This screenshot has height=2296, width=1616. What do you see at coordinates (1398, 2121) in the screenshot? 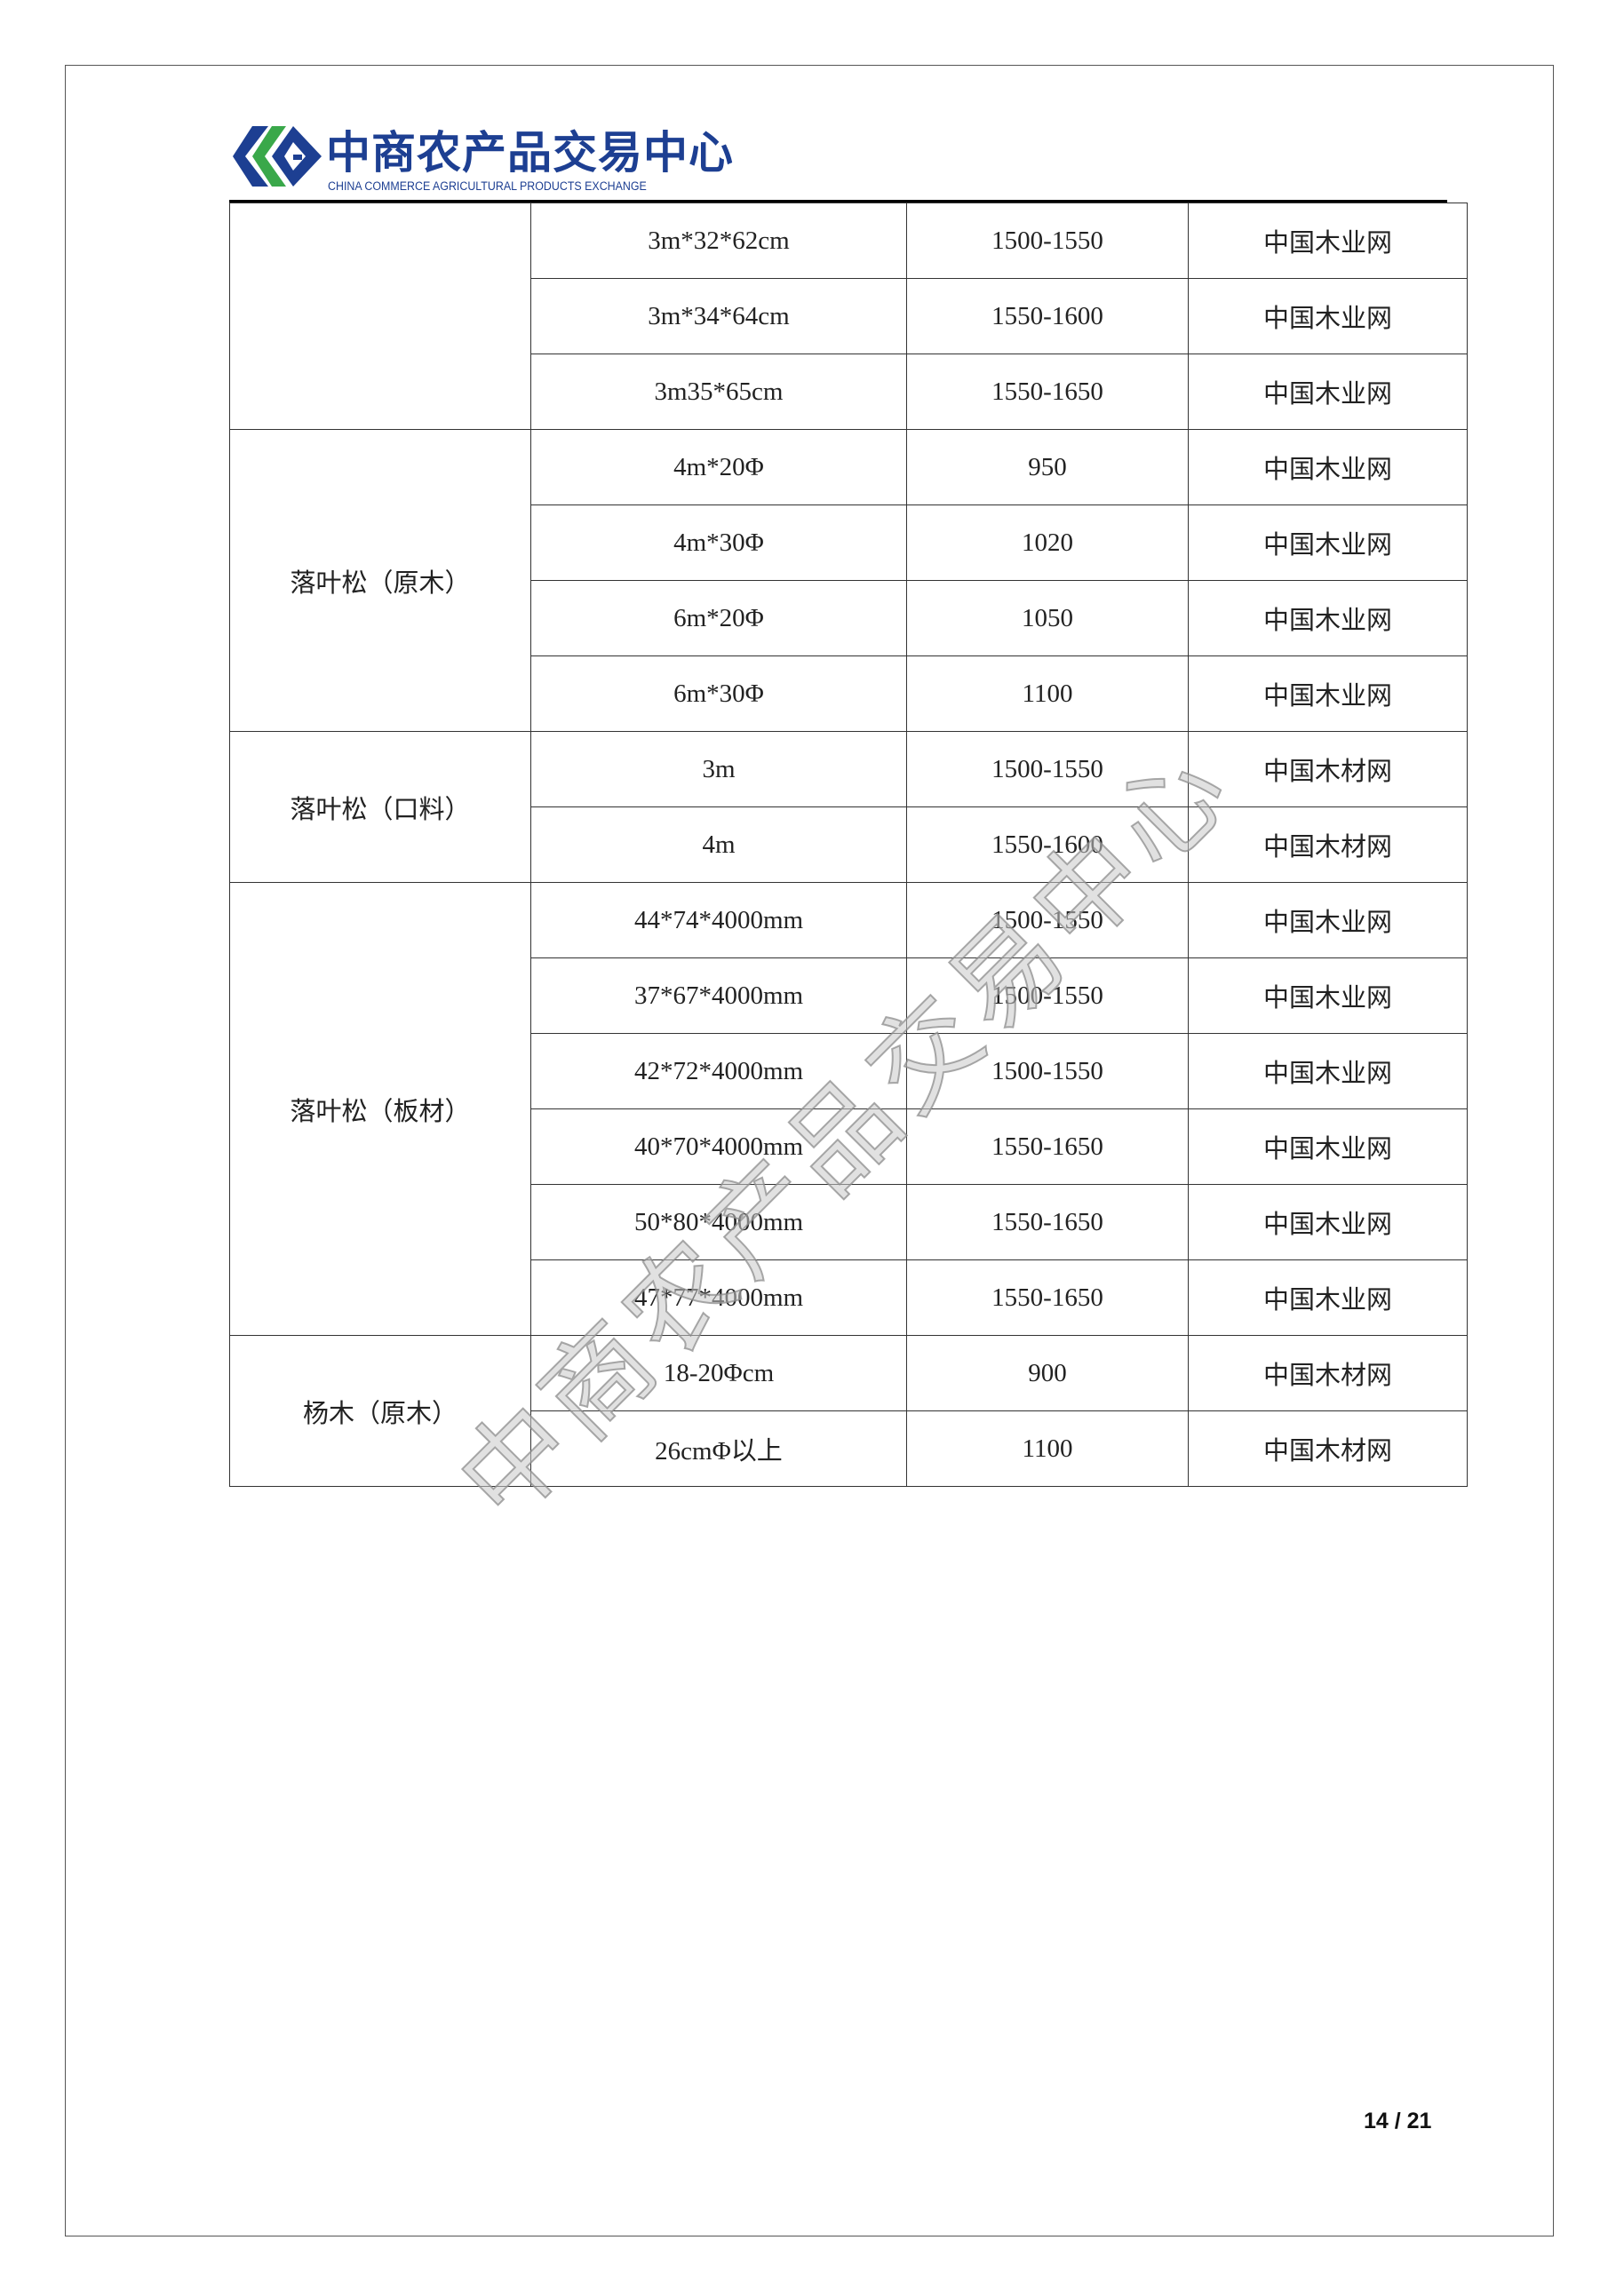
I see `page-number: 14 / 21` at bounding box center [1398, 2121].